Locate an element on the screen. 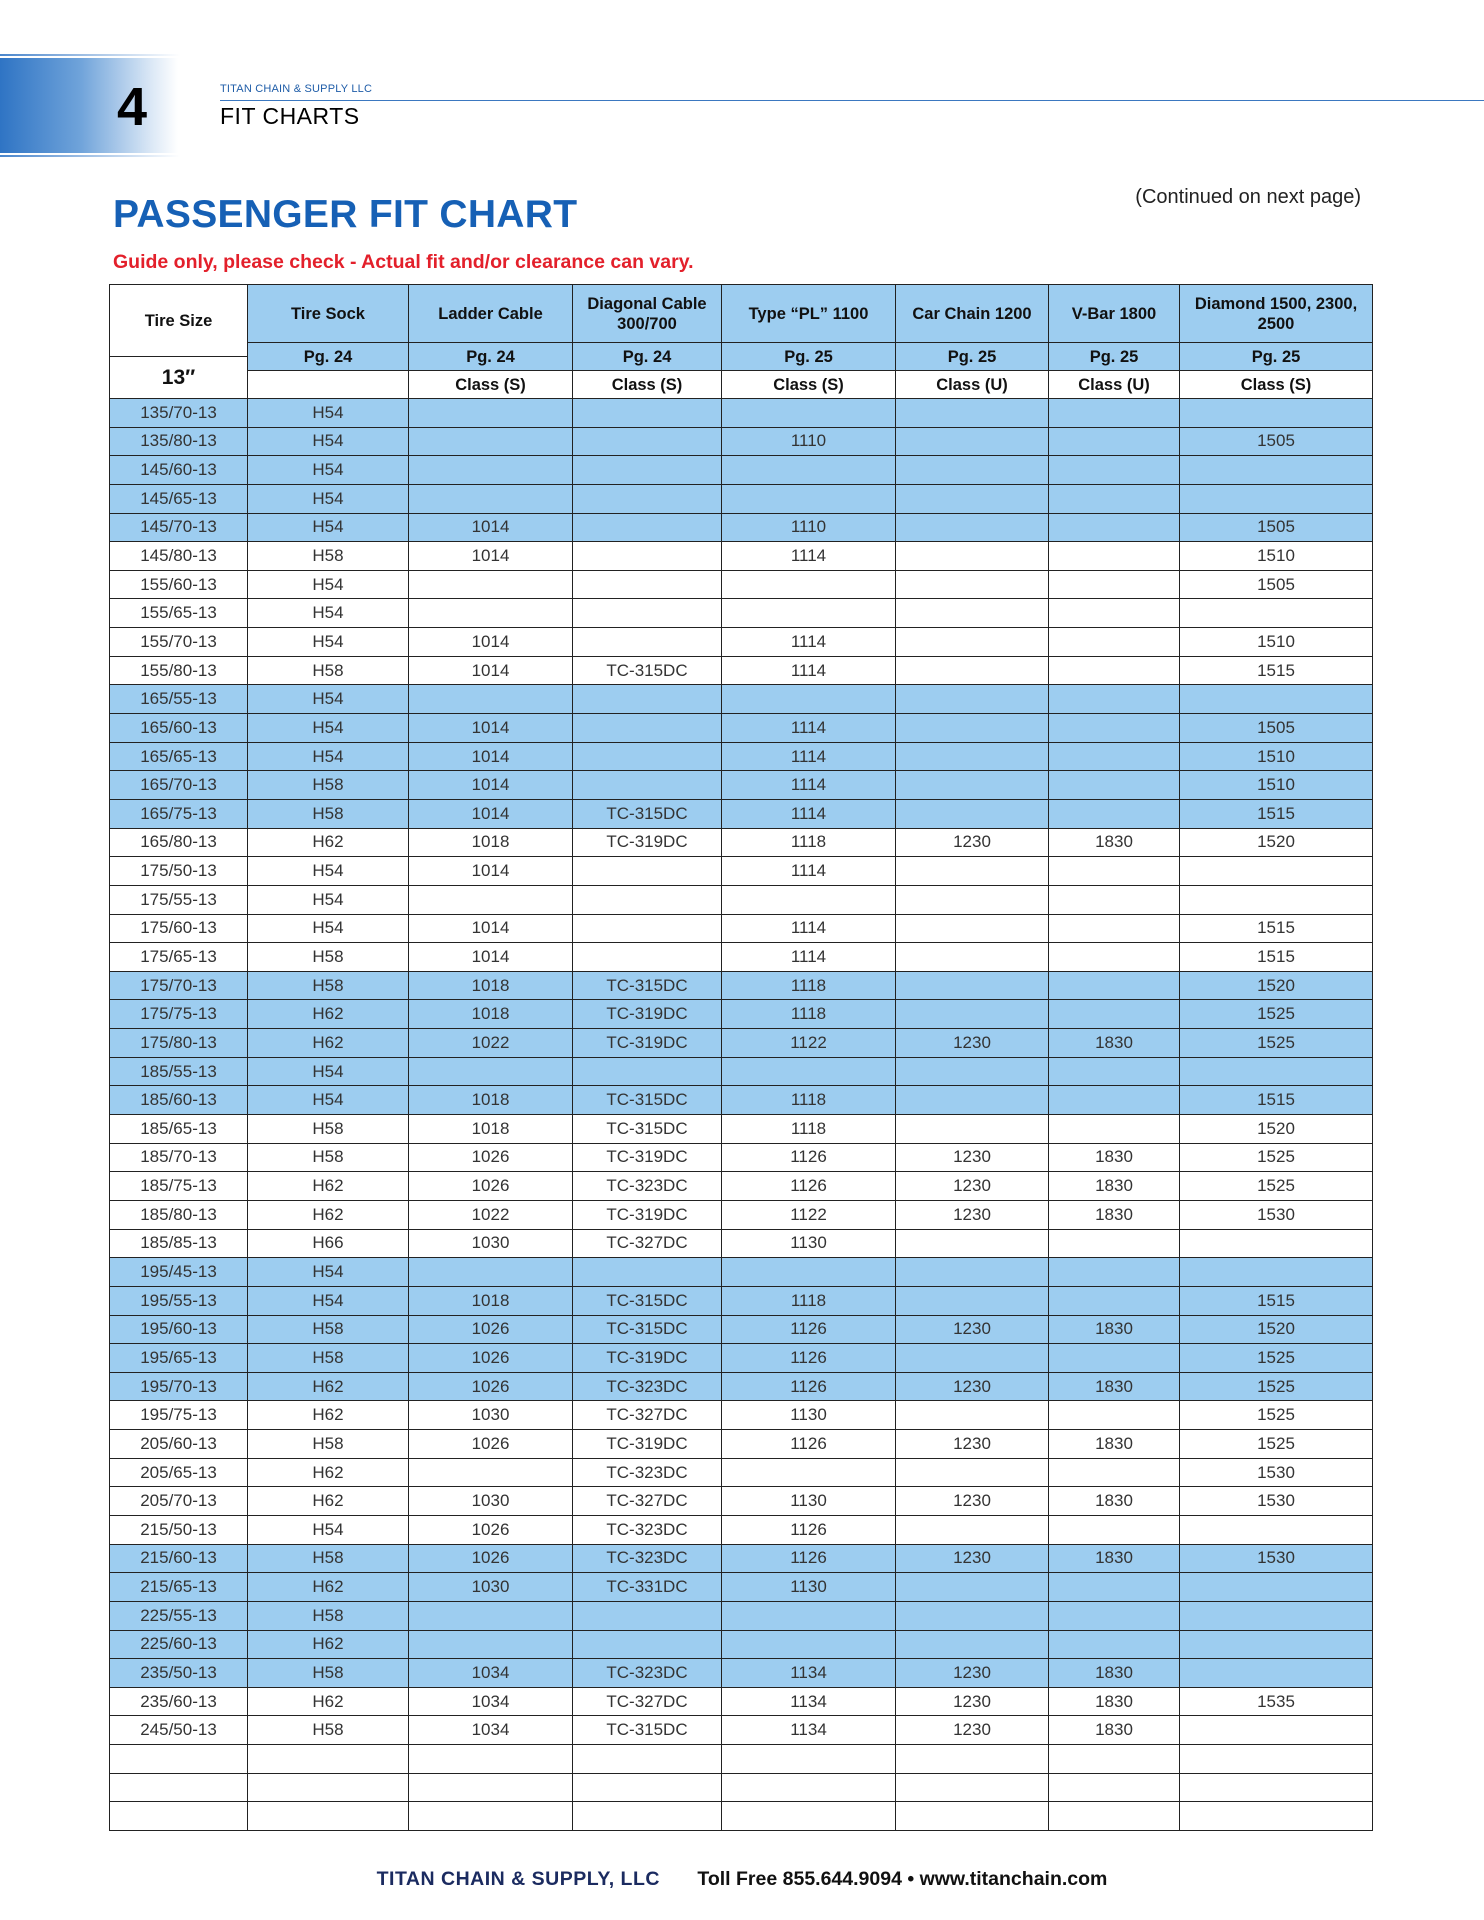 This screenshot has height=1920, width=1484. table-row: 175/70-13 H58 1018 TC-315DC 1118 1520 is located at coordinates (741, 986).